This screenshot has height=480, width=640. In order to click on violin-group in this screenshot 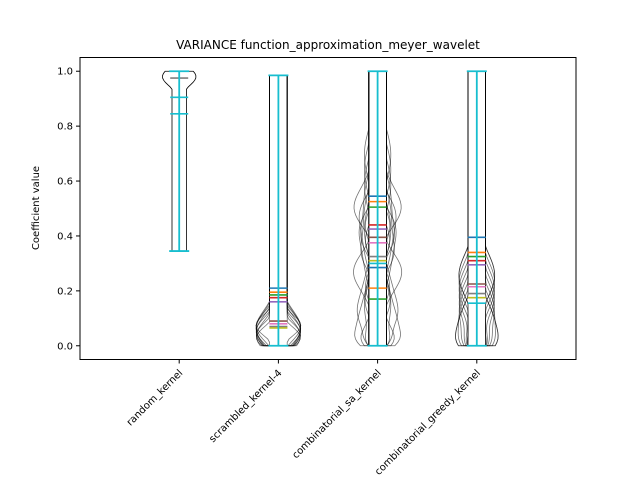, I will do `click(179, 161)`.